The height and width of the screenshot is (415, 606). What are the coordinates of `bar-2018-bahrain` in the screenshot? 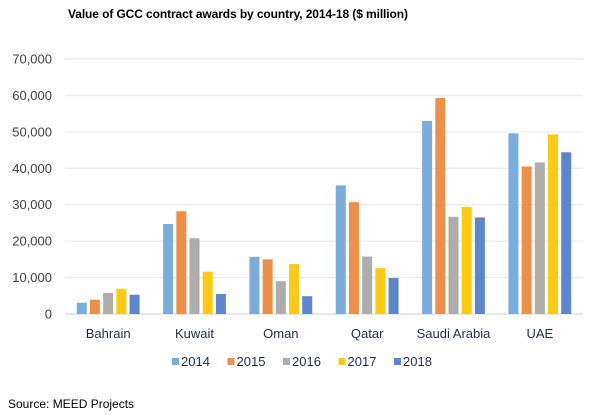 It's located at (134, 304).